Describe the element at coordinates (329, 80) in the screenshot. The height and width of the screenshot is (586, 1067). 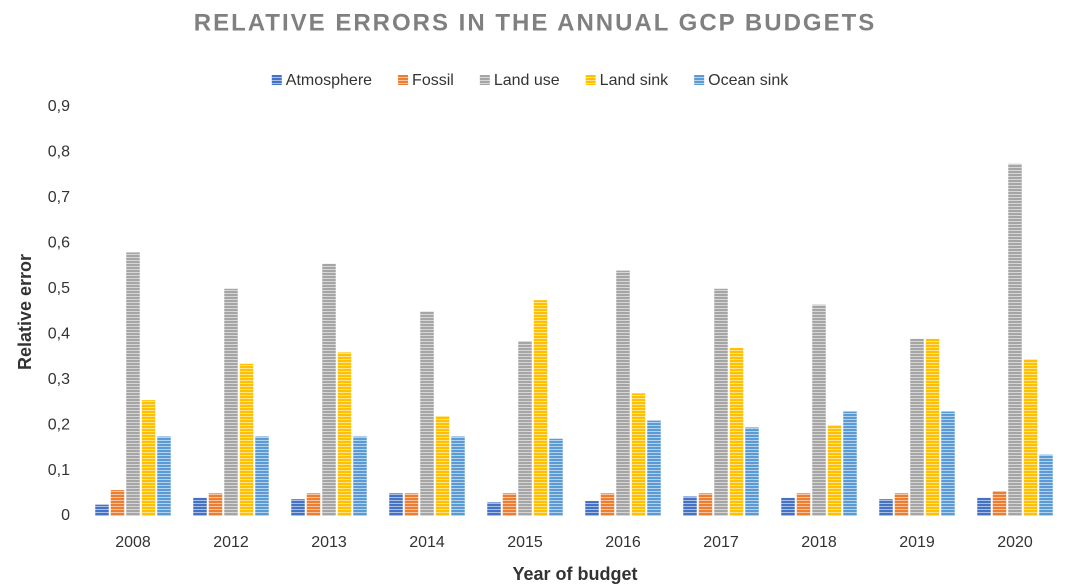
I see `legend-label: Atmosphere` at that location.